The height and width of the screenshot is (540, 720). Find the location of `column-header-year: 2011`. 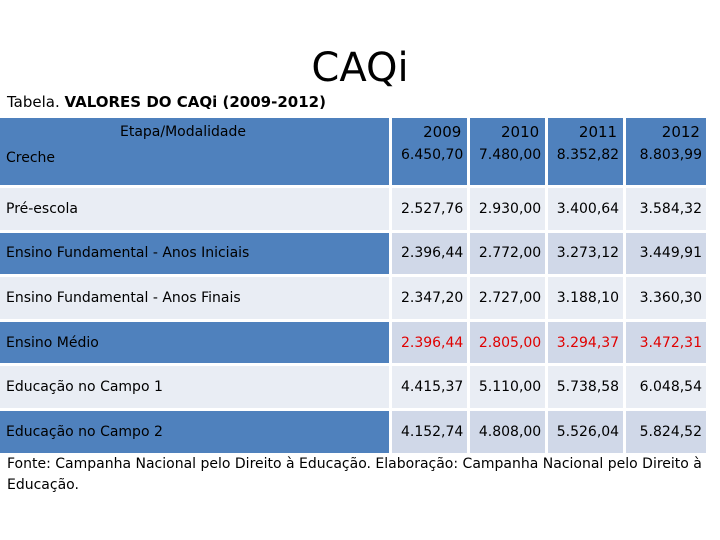

column-header-year: 2011 is located at coordinates (598, 132).